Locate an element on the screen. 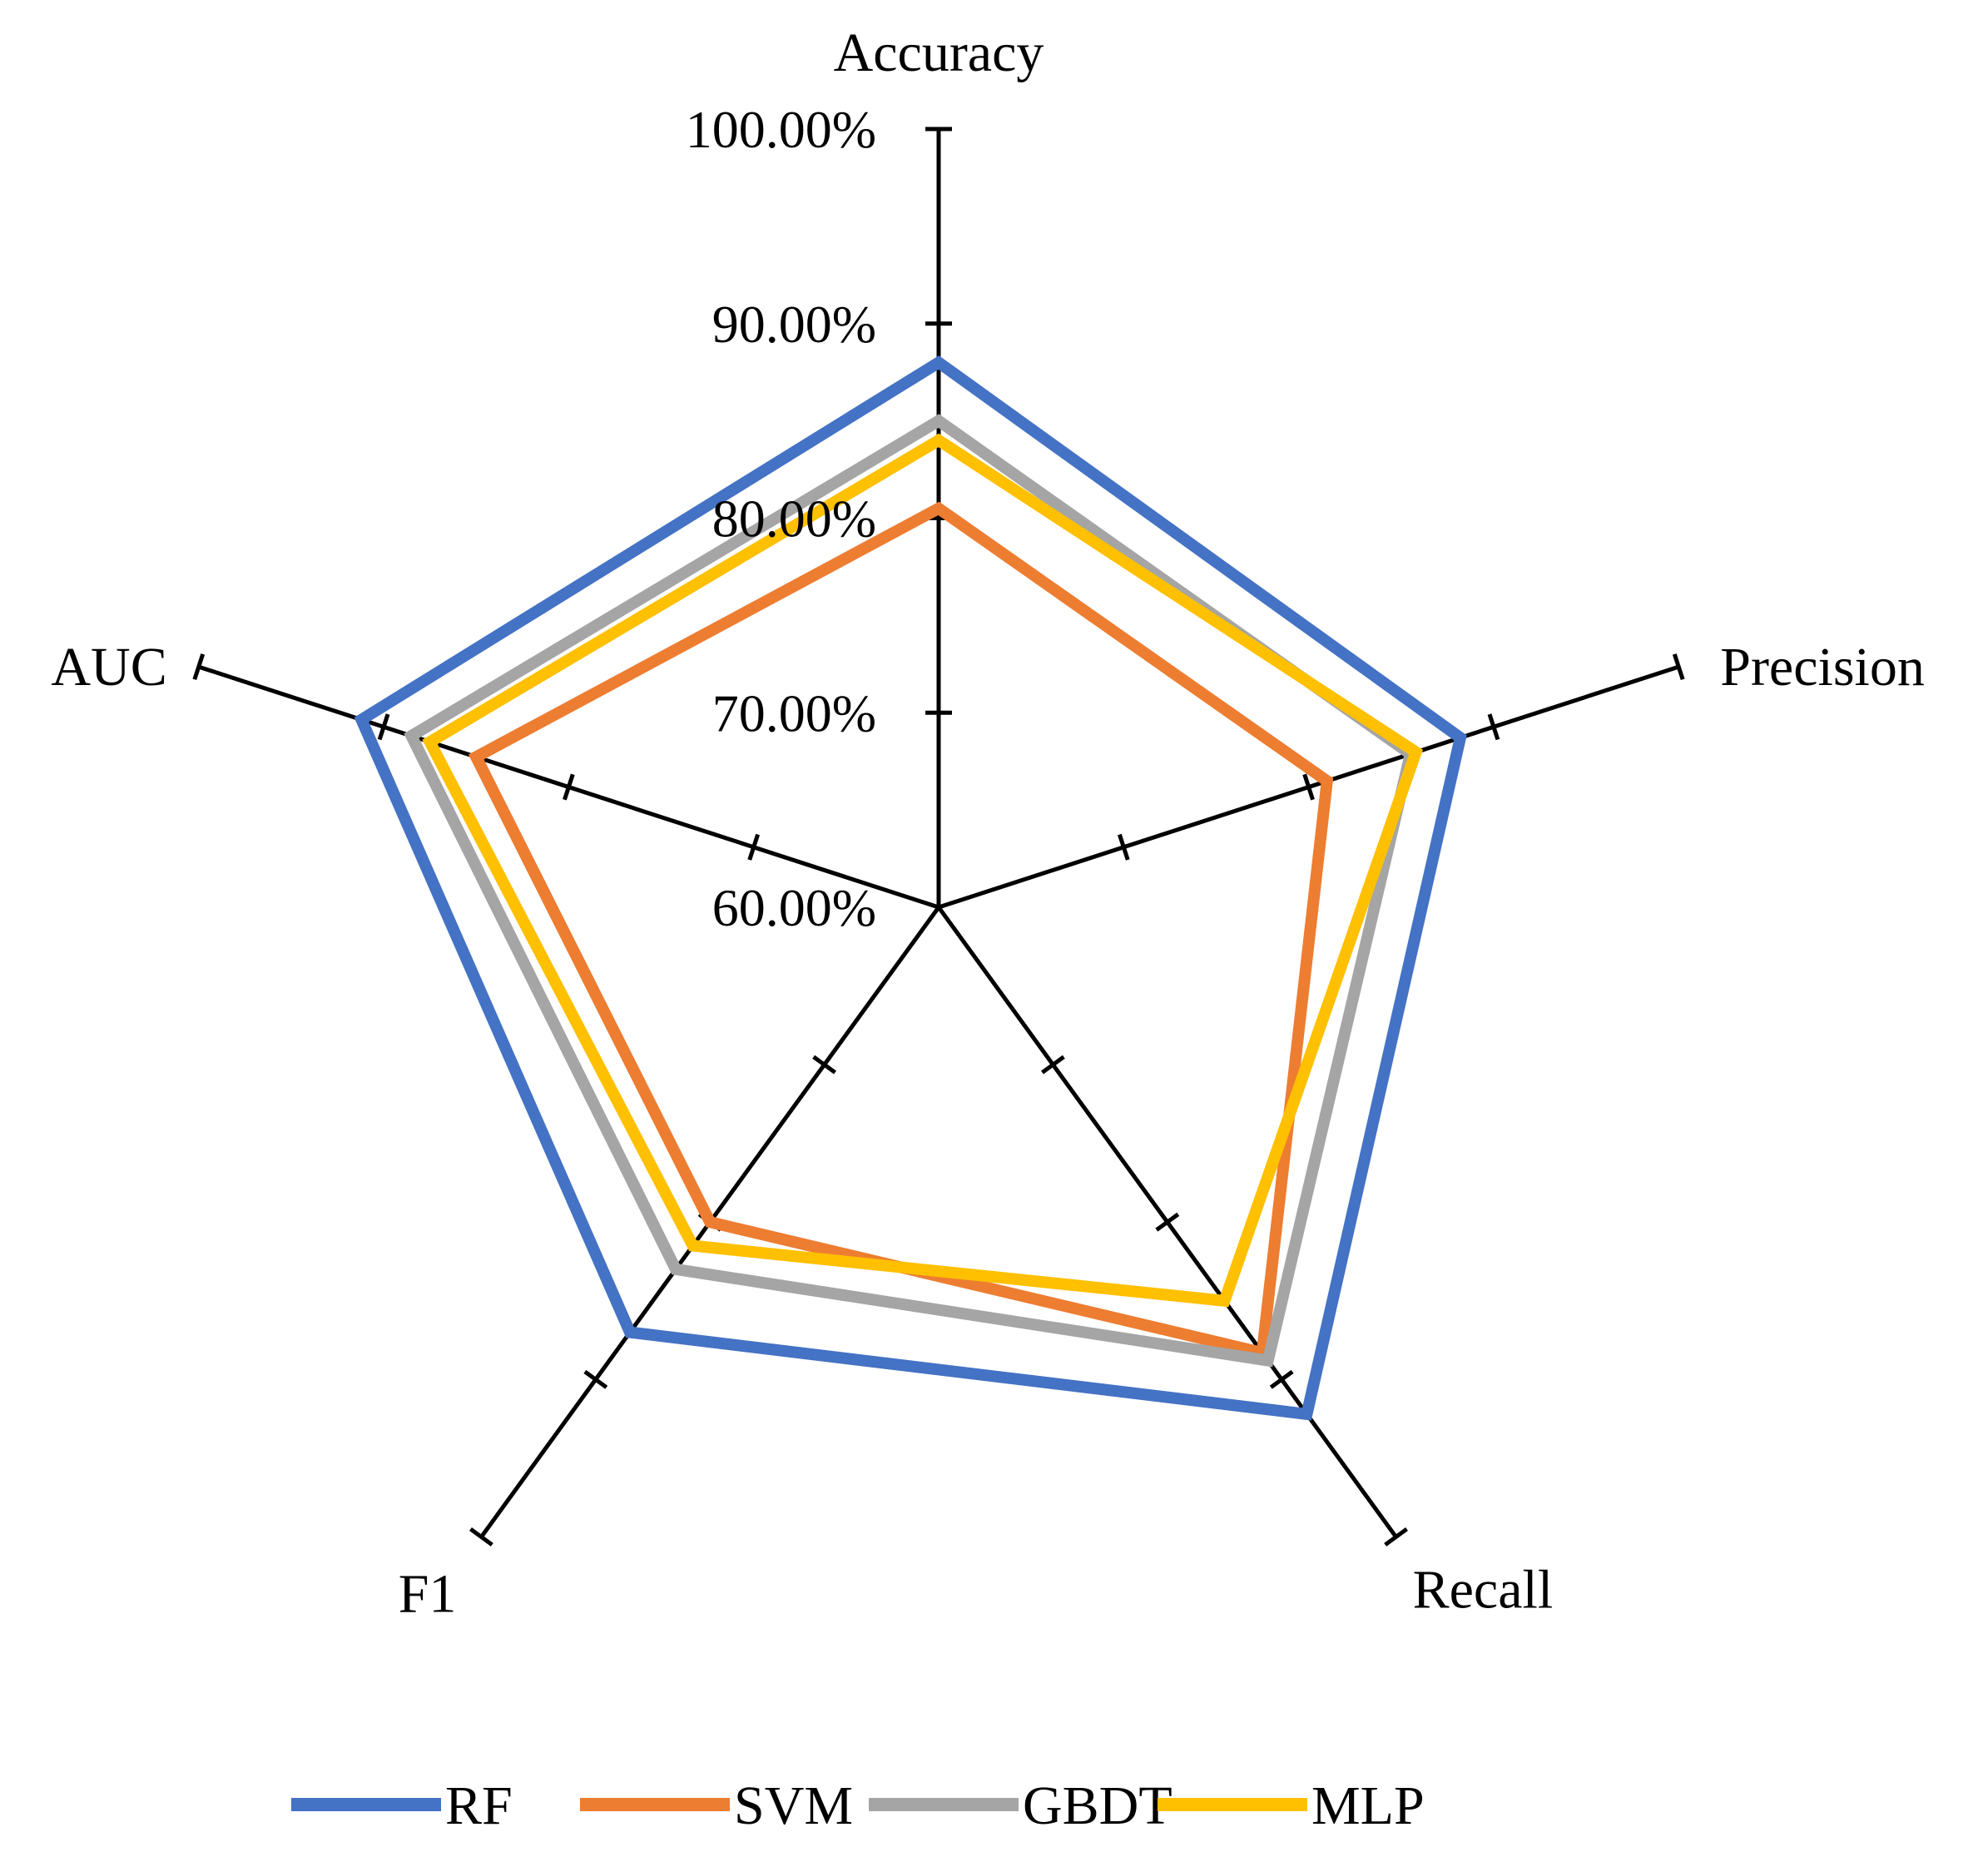 This screenshot has height=1857, width=1988. legend-label-svm: SVM is located at coordinates (793, 1805).